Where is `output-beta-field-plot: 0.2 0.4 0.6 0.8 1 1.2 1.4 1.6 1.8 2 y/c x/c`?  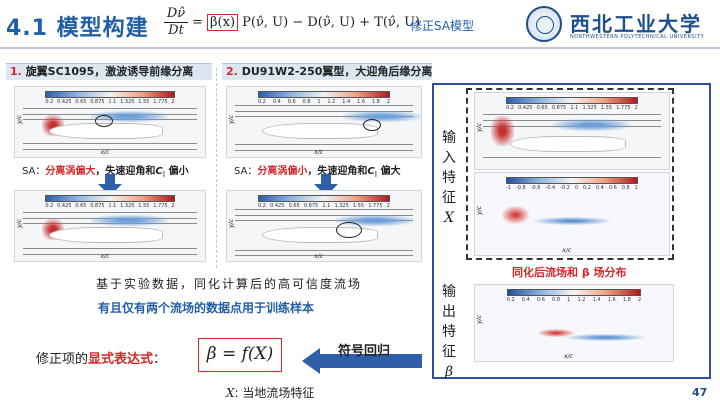 output-beta-field-plot: 0.2 0.4 0.6 0.8 1 1.2 1.4 1.6 1.8 2 y/c x/c is located at coordinates (574, 323).